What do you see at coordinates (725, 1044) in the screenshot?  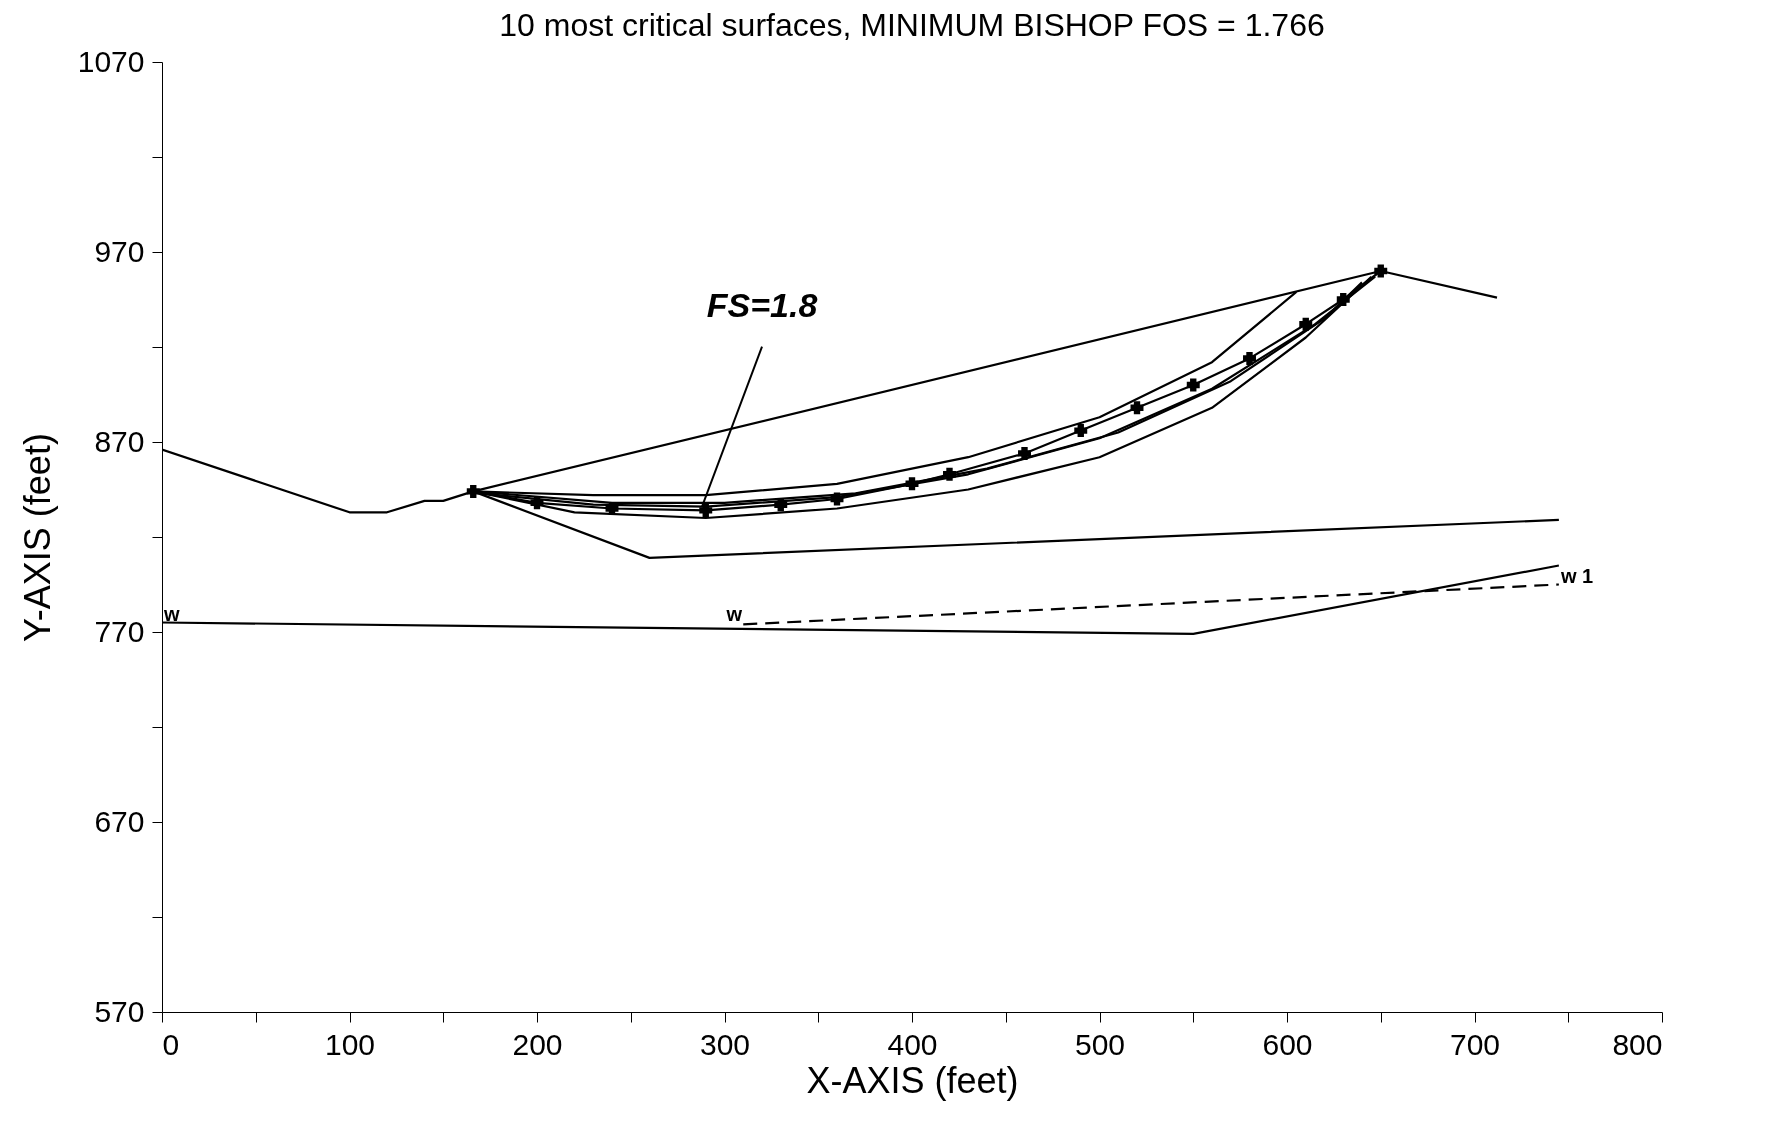 I see `x-tick-label: 300` at bounding box center [725, 1044].